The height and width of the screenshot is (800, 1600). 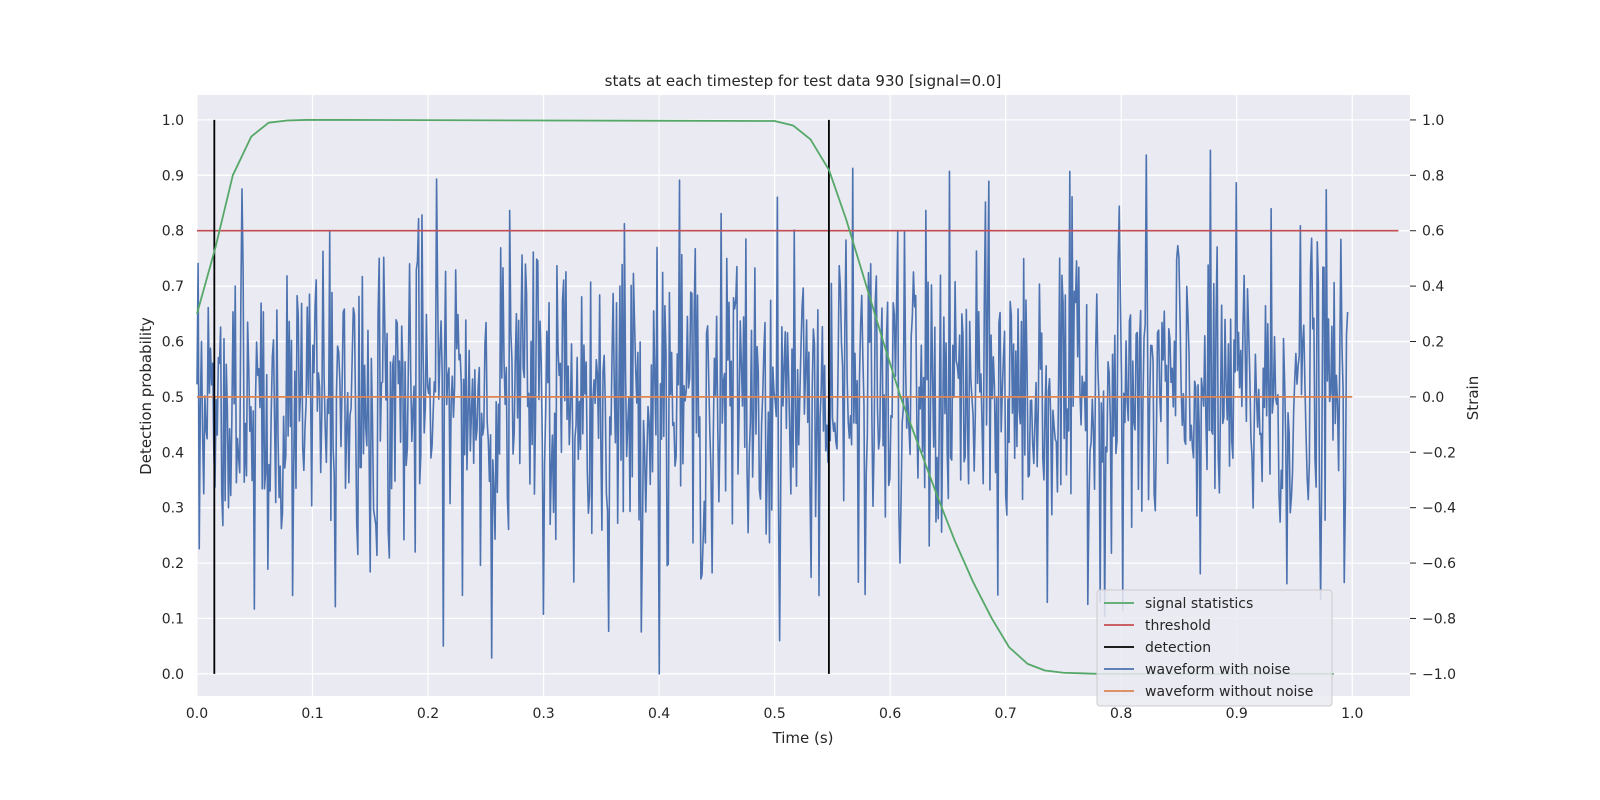 What do you see at coordinates (1439, 564) in the screenshot?
I see `y-right-tick-label: −0.6` at bounding box center [1439, 564].